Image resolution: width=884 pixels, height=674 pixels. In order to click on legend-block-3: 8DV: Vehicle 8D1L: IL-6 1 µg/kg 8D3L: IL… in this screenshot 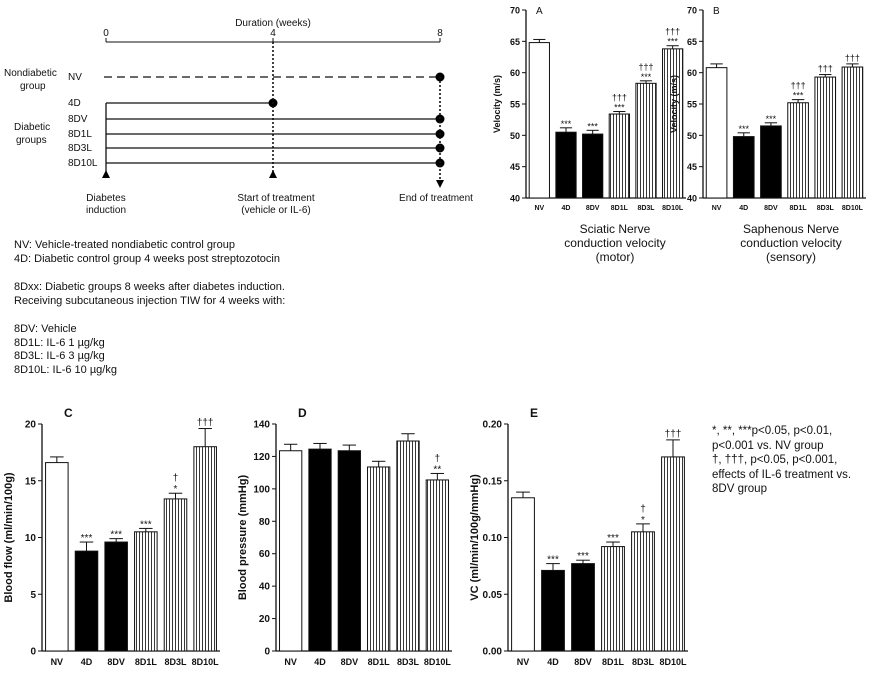, I will do `click(65, 350)`.